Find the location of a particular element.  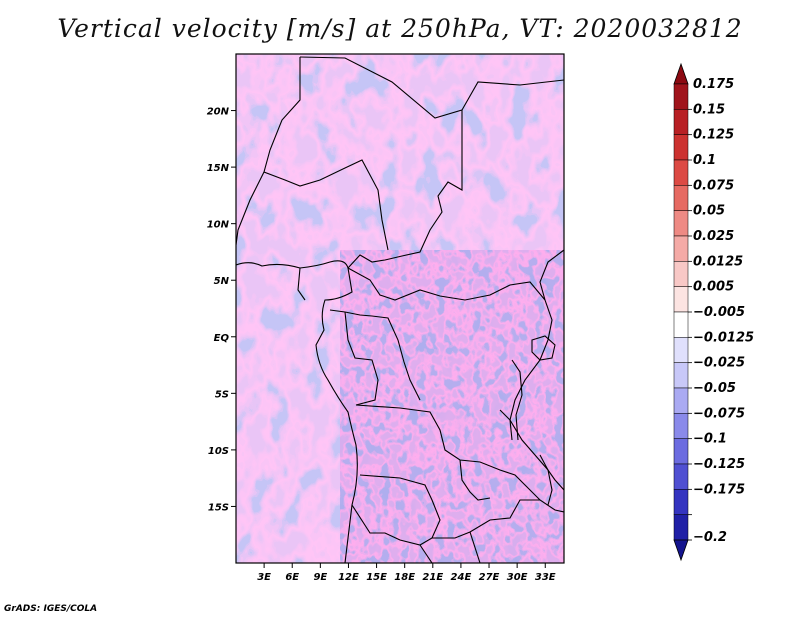

lake-malawi is located at coordinates (546, 480).